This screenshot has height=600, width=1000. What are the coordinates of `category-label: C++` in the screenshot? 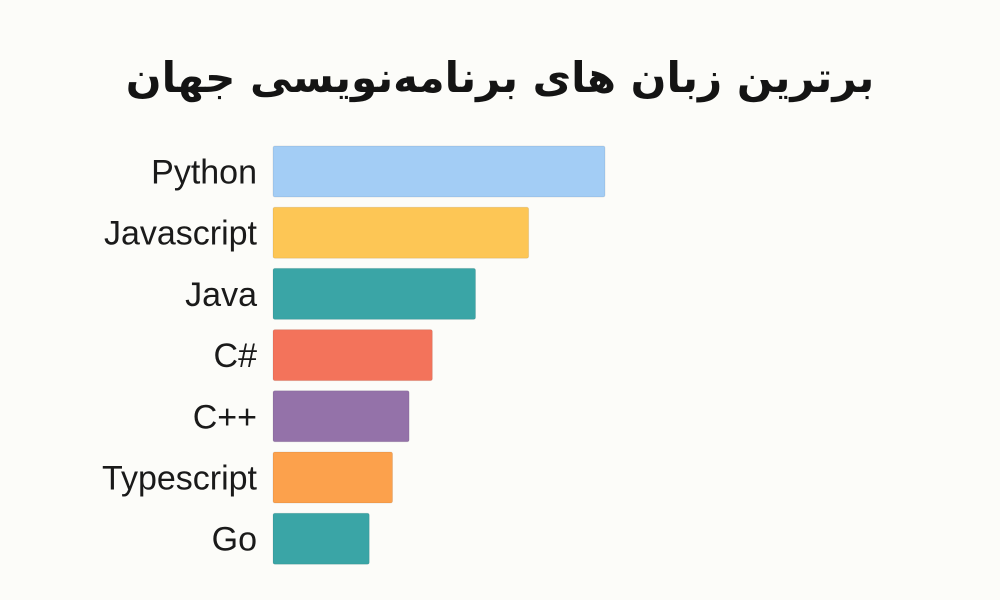 It's located at (225, 417).